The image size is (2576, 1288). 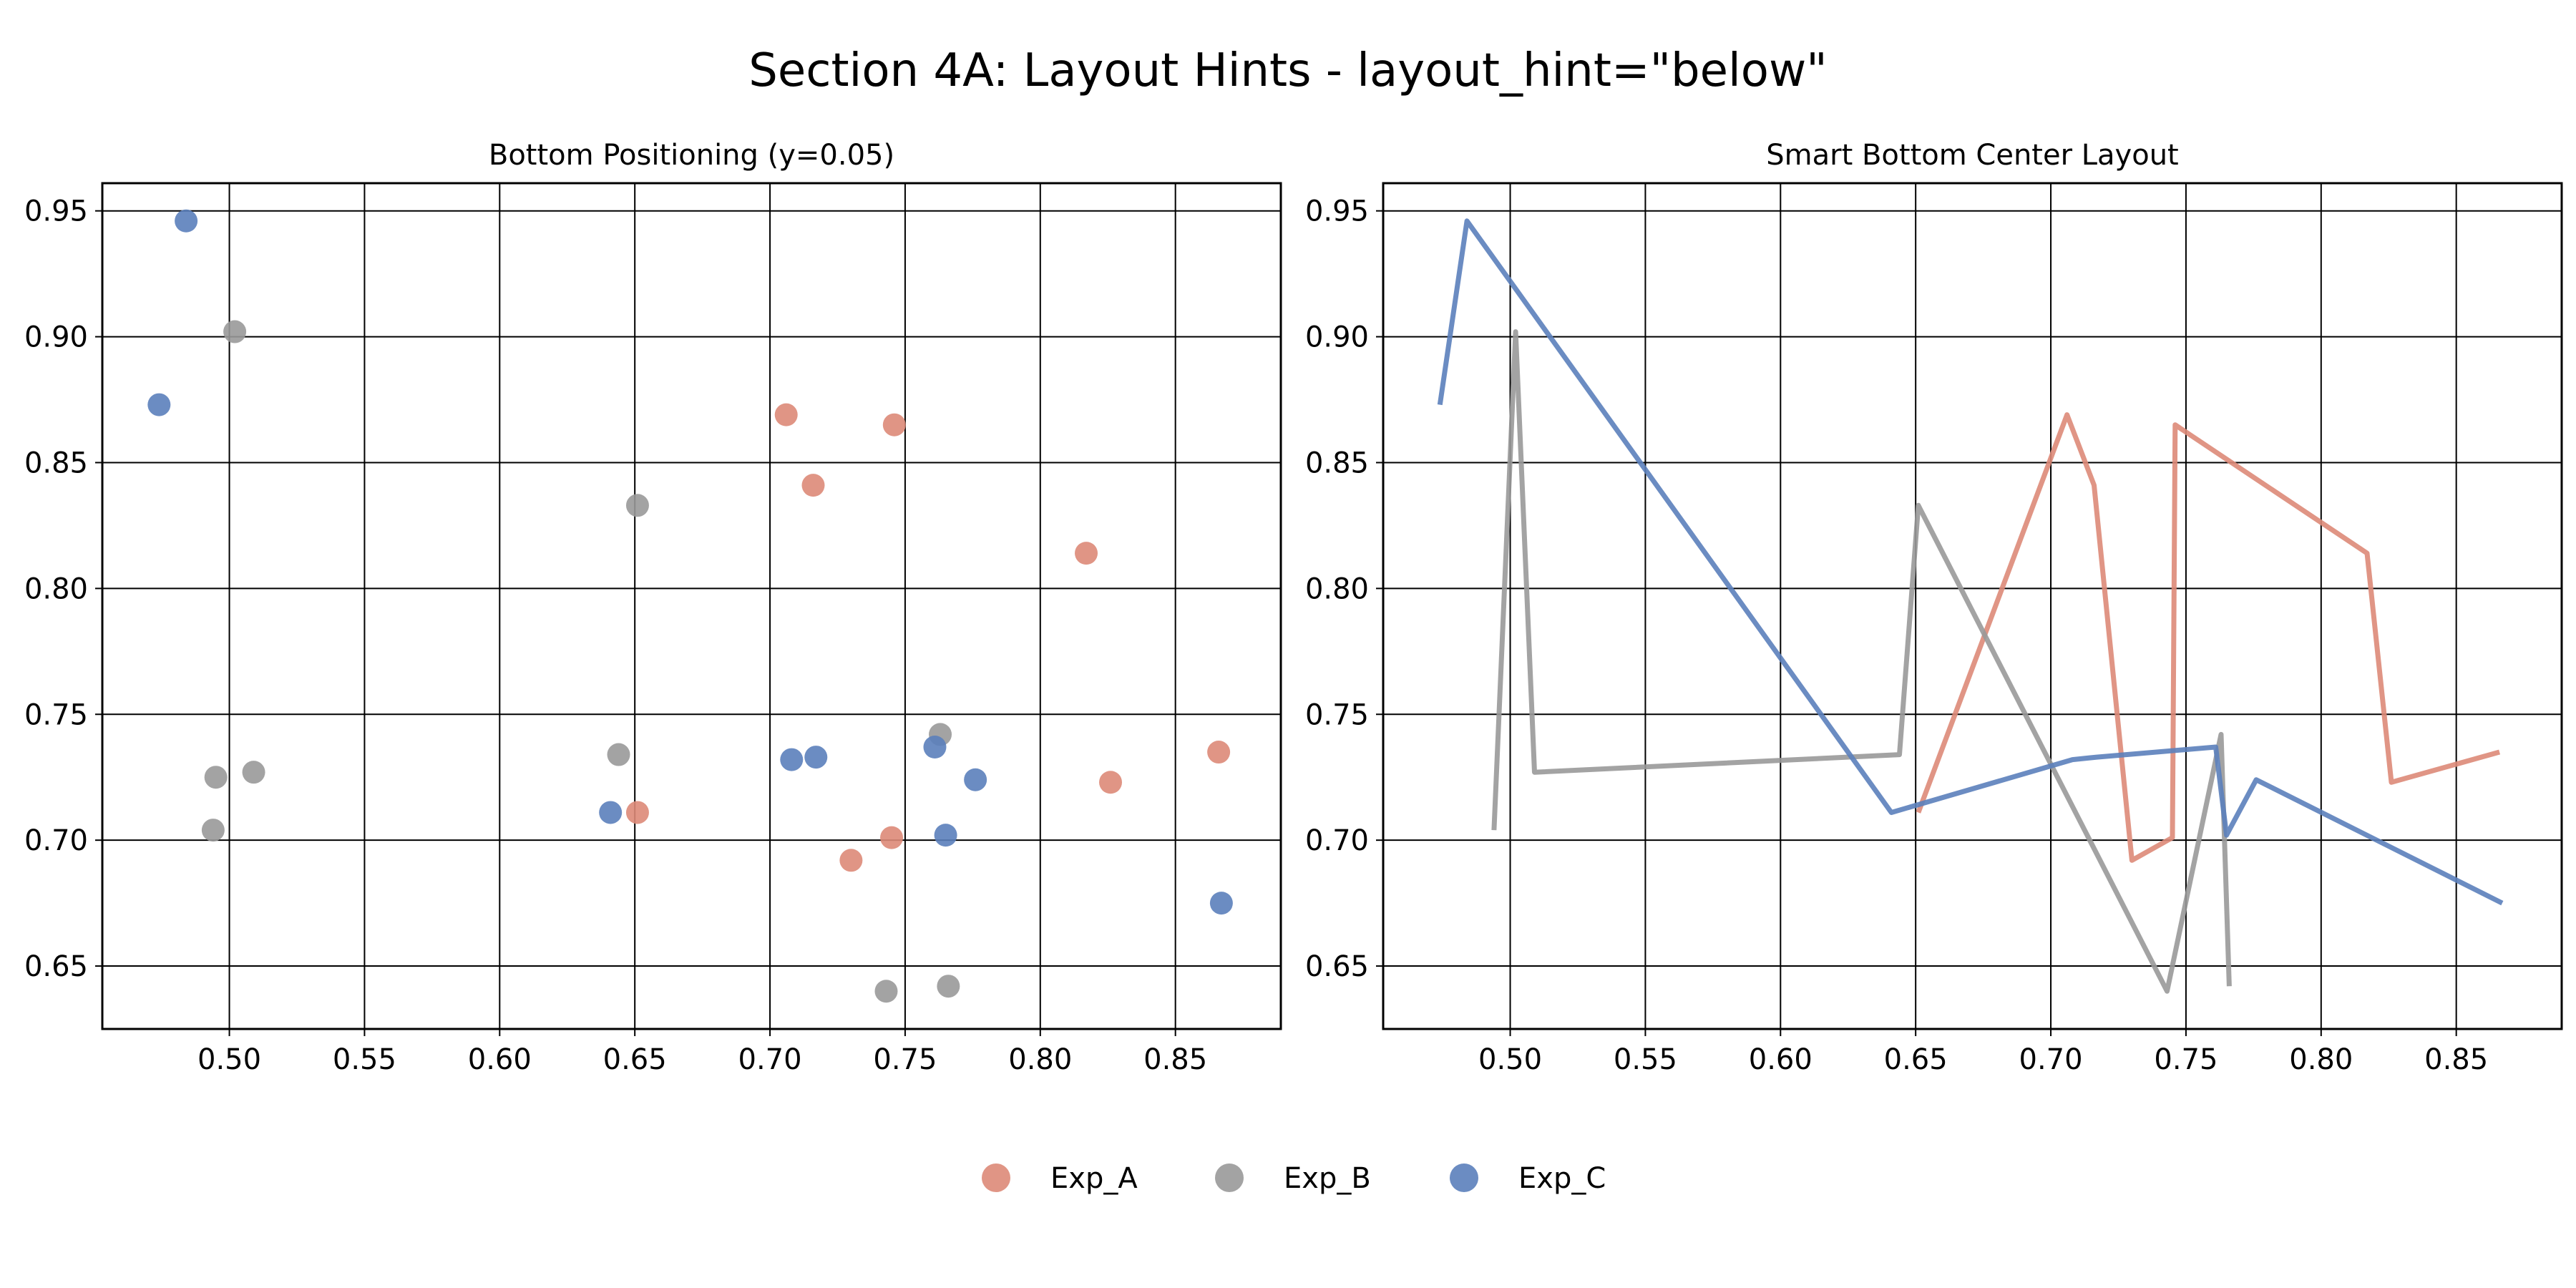 I want to click on legend-label: Exp_A, so click(x=1094, y=1178).